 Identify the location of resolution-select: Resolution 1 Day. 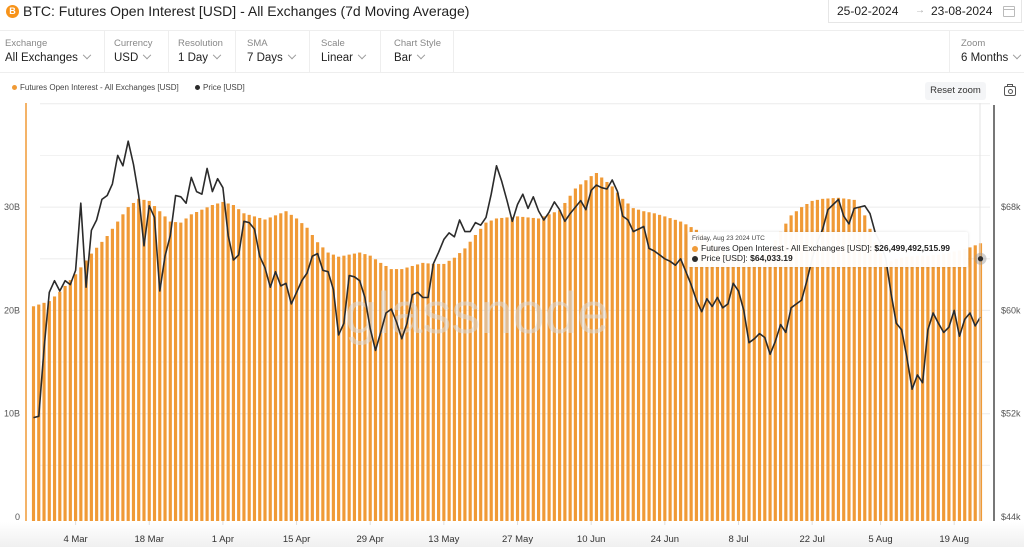
(204, 51).